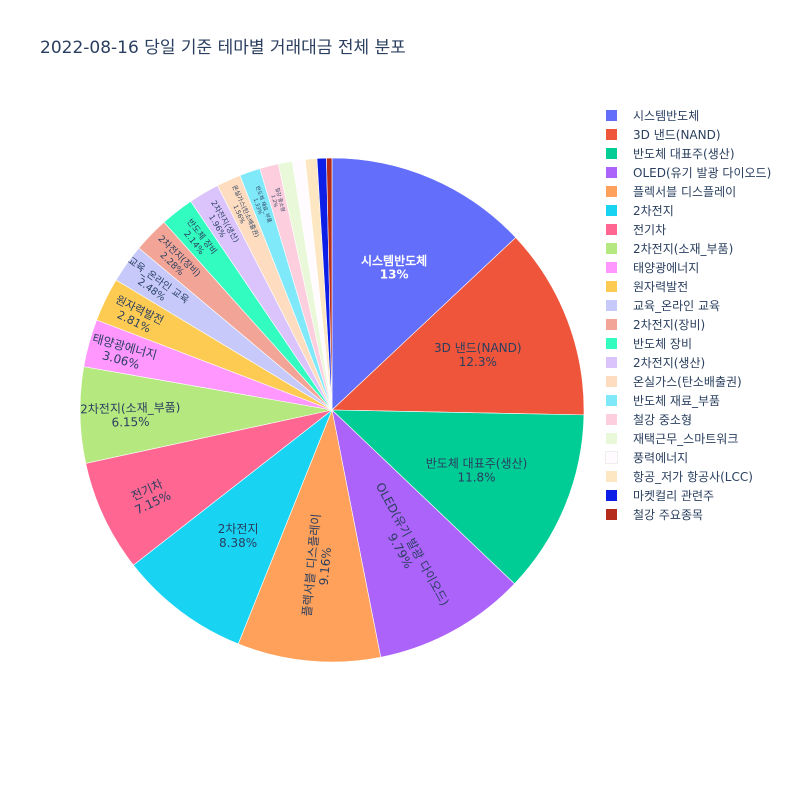  Describe the element at coordinates (702, 173) in the screenshot. I see `legend-label: OLED(유기 발광 다이오드)` at that location.